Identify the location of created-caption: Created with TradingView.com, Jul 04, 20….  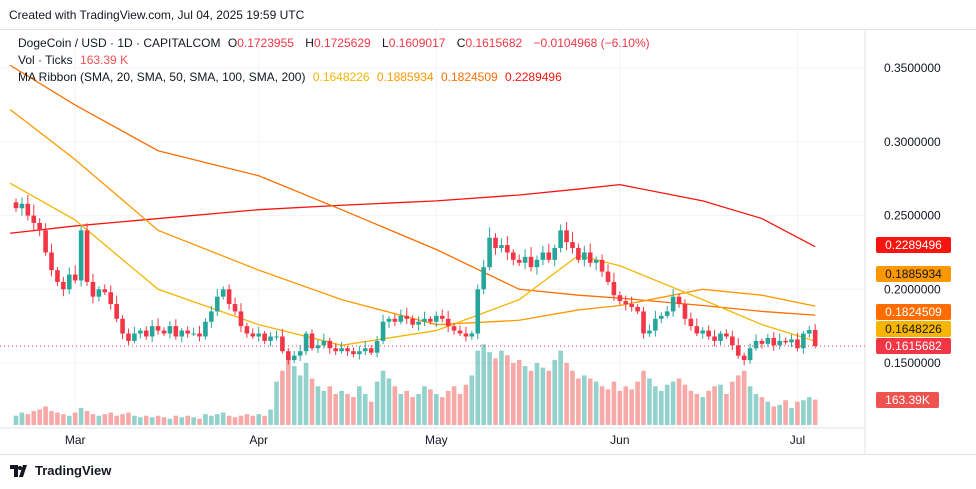
(157, 15).